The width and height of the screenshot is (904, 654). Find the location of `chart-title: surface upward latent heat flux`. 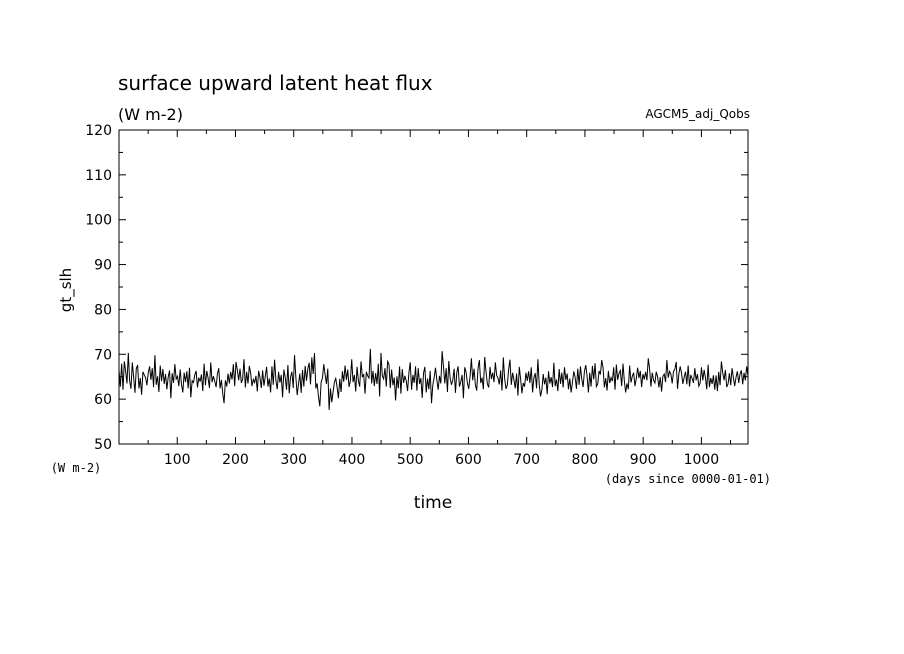

chart-title: surface upward latent heat flux is located at coordinates (275, 83).